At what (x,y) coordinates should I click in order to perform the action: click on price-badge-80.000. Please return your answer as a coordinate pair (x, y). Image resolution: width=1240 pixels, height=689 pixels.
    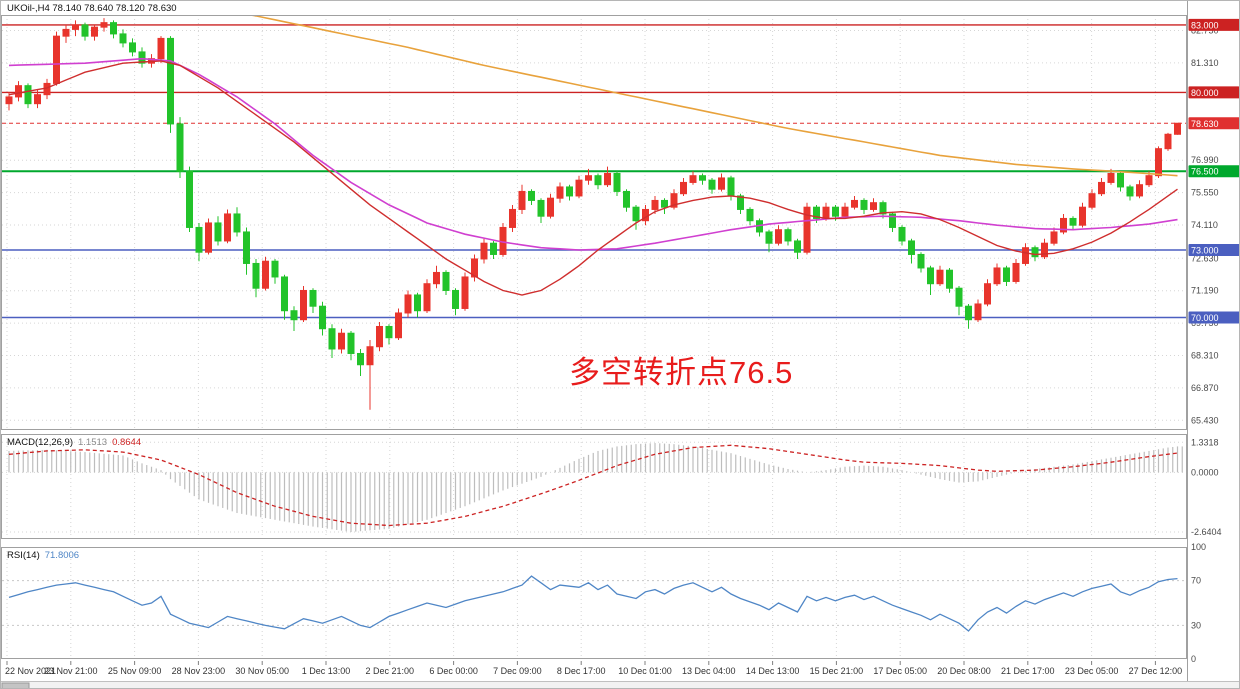
    Looking at the image, I should click on (1213, 92).